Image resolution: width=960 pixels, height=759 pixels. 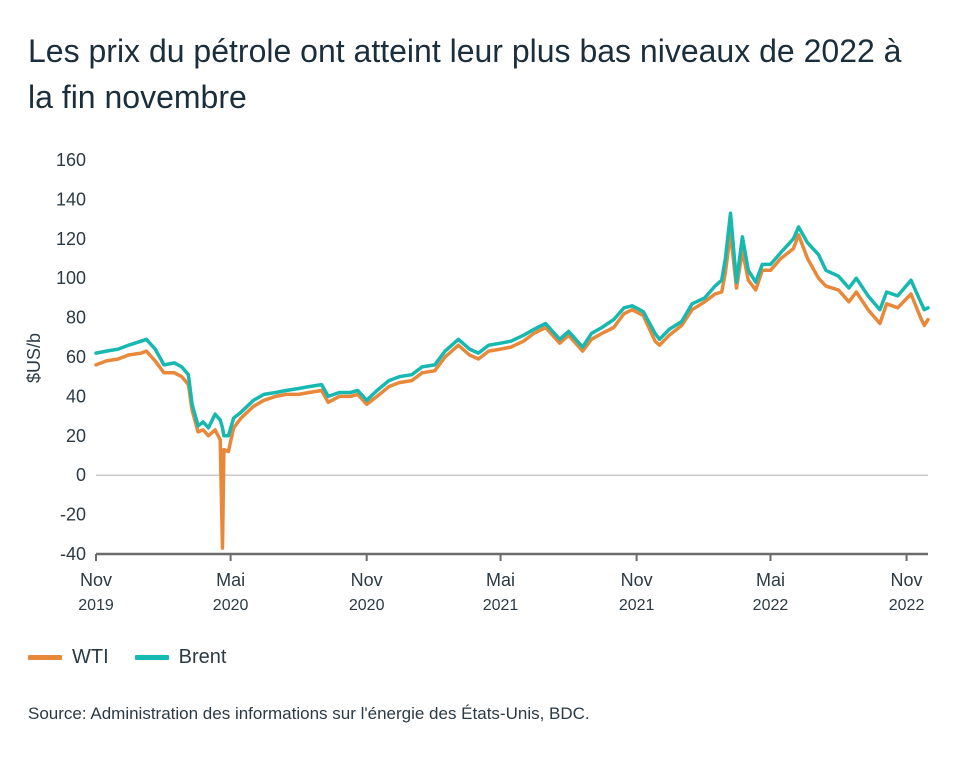 I want to click on y-tick-label: 80, so click(x=76, y=318).